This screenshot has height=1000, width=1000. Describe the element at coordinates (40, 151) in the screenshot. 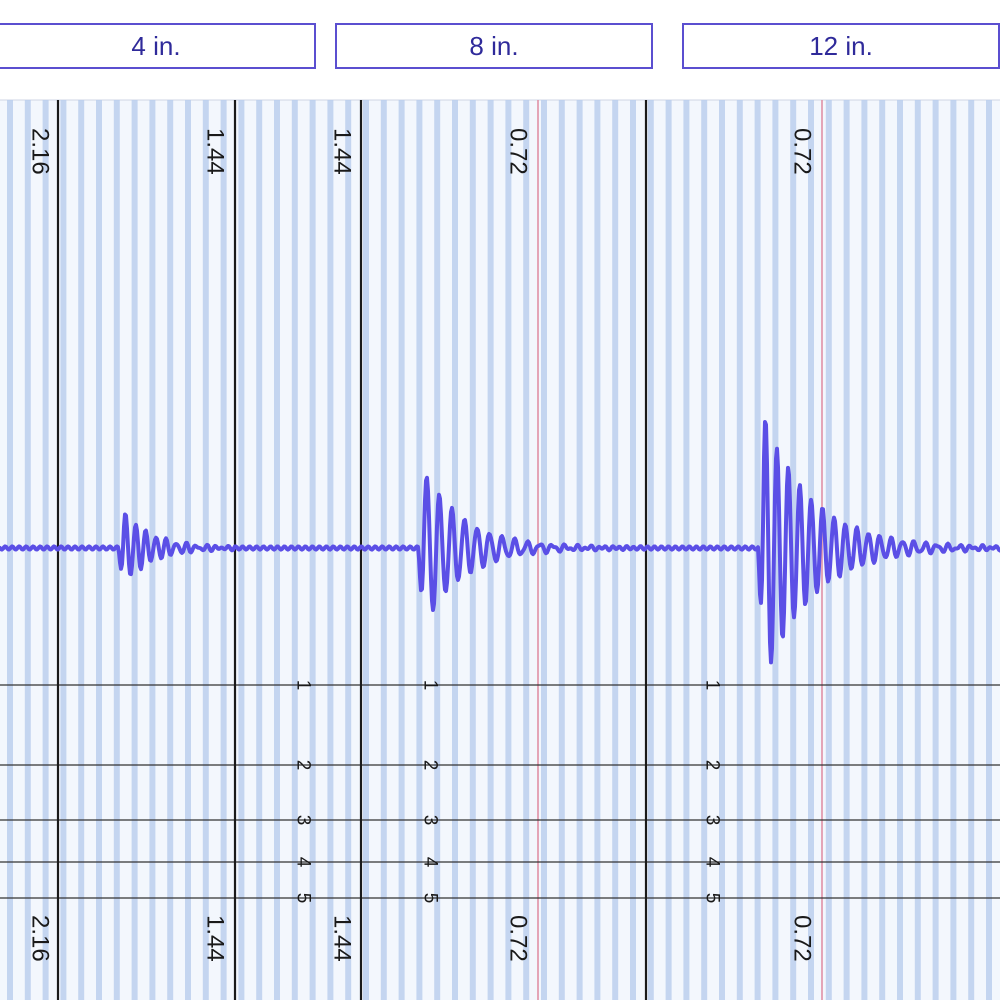

I see `tick-label-top: 2.16` at that location.